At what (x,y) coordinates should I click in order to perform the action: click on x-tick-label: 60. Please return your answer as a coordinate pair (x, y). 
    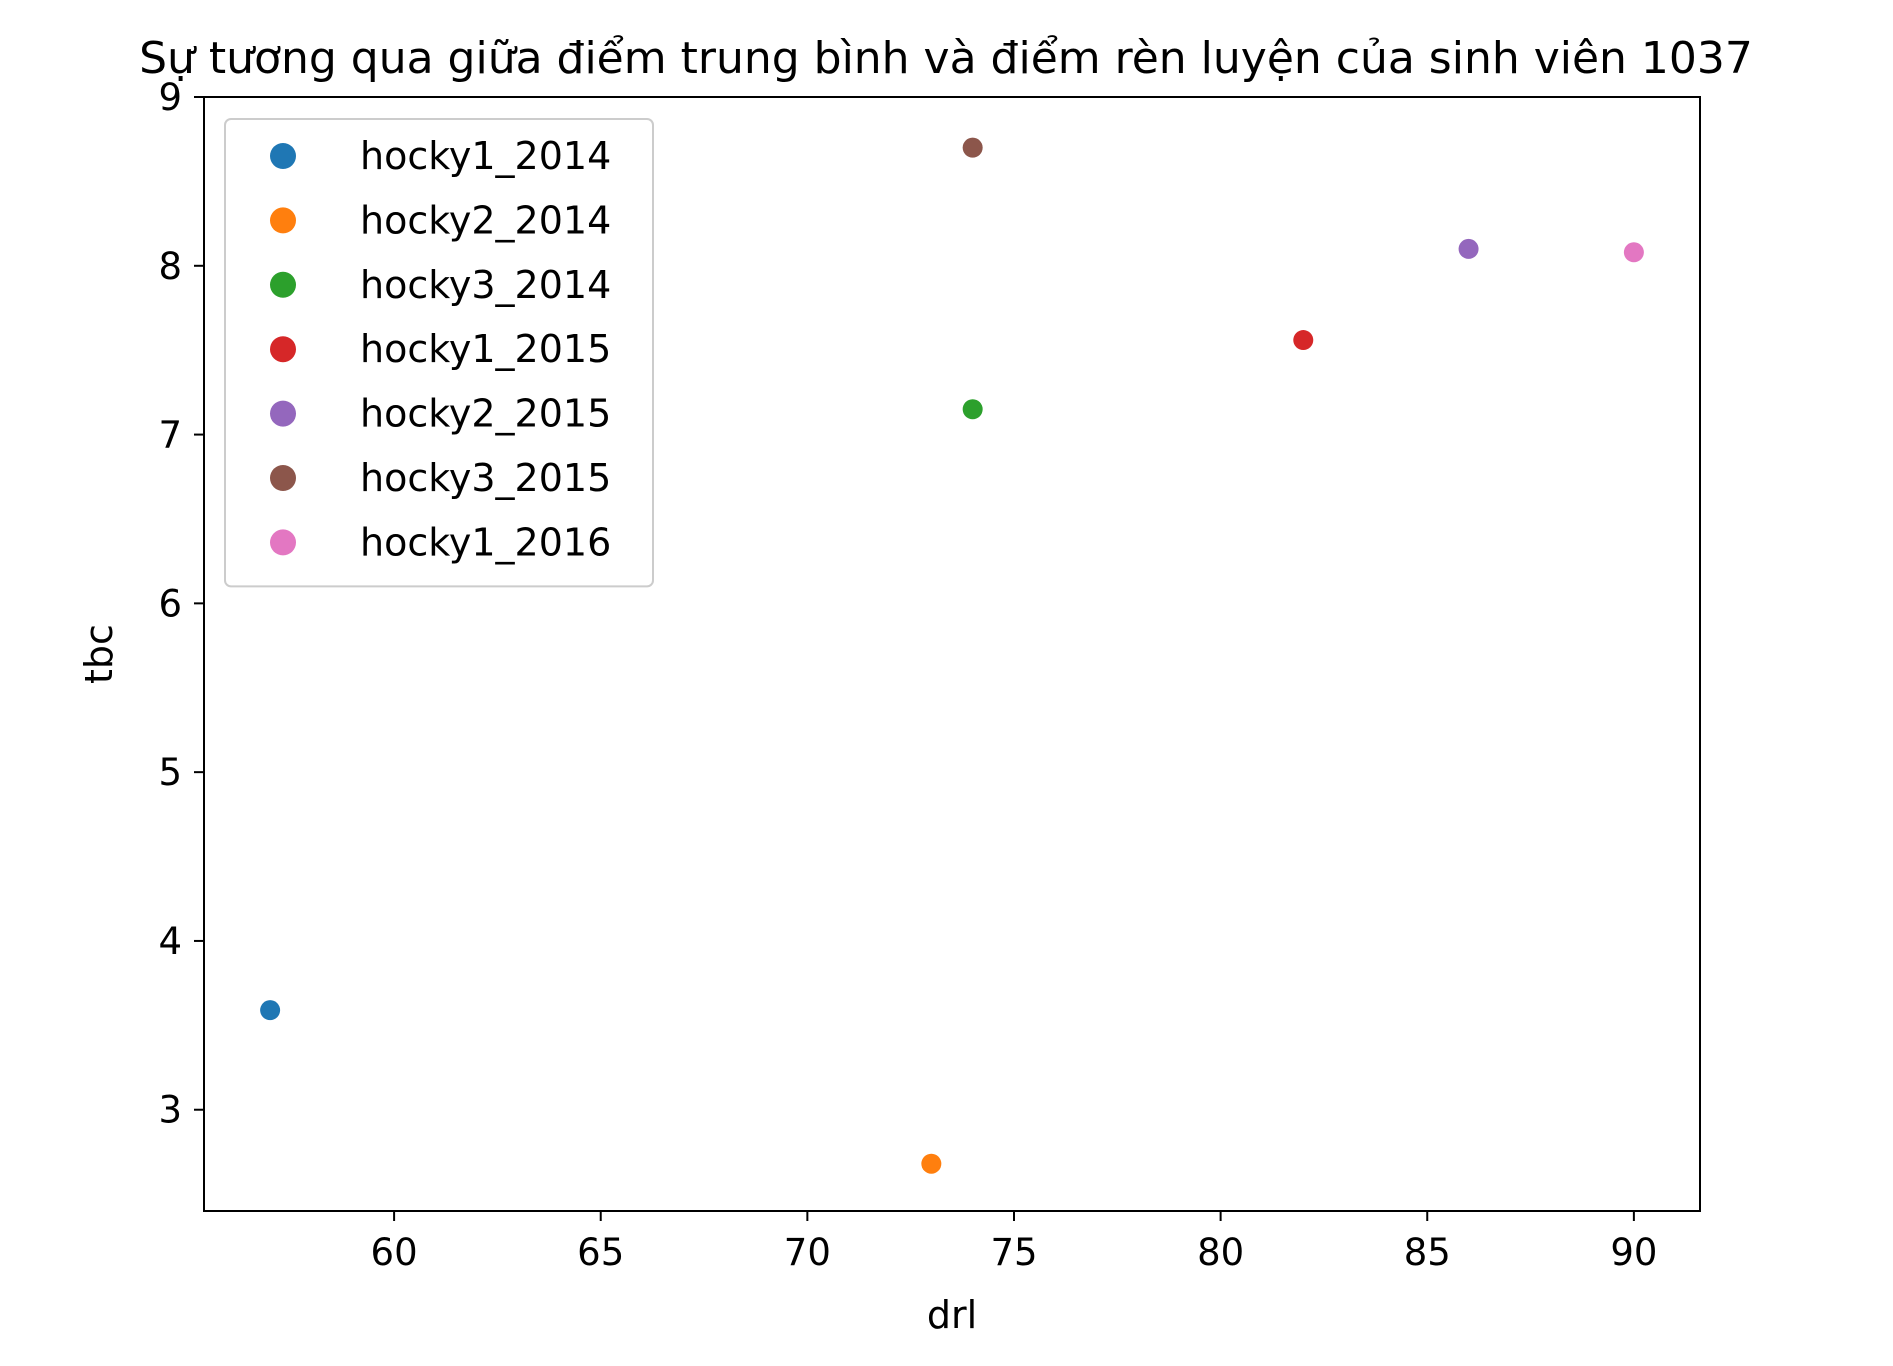
    Looking at the image, I should click on (394, 1252).